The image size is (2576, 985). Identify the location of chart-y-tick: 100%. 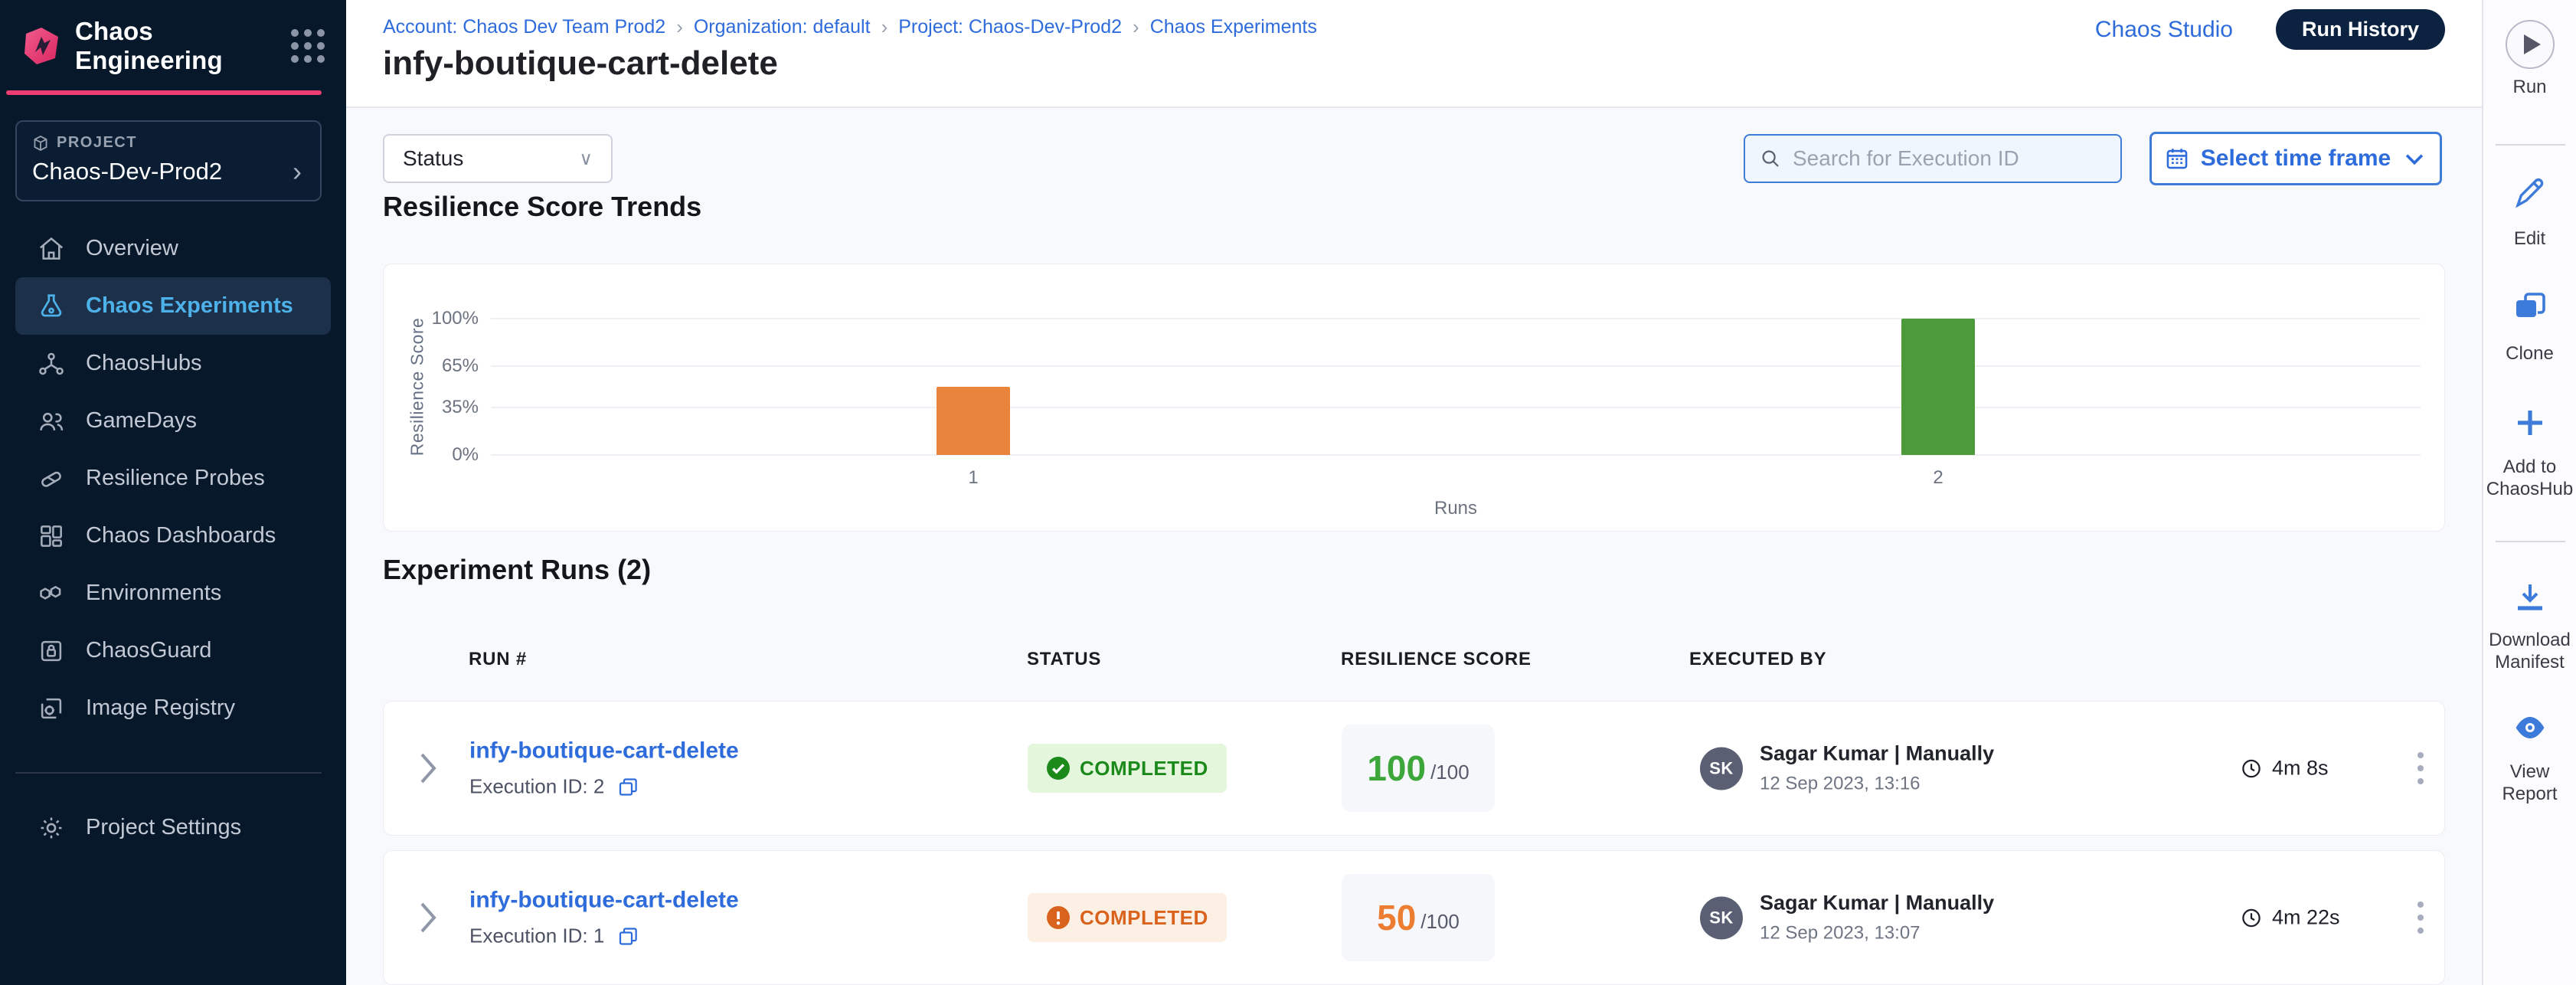
(455, 318).